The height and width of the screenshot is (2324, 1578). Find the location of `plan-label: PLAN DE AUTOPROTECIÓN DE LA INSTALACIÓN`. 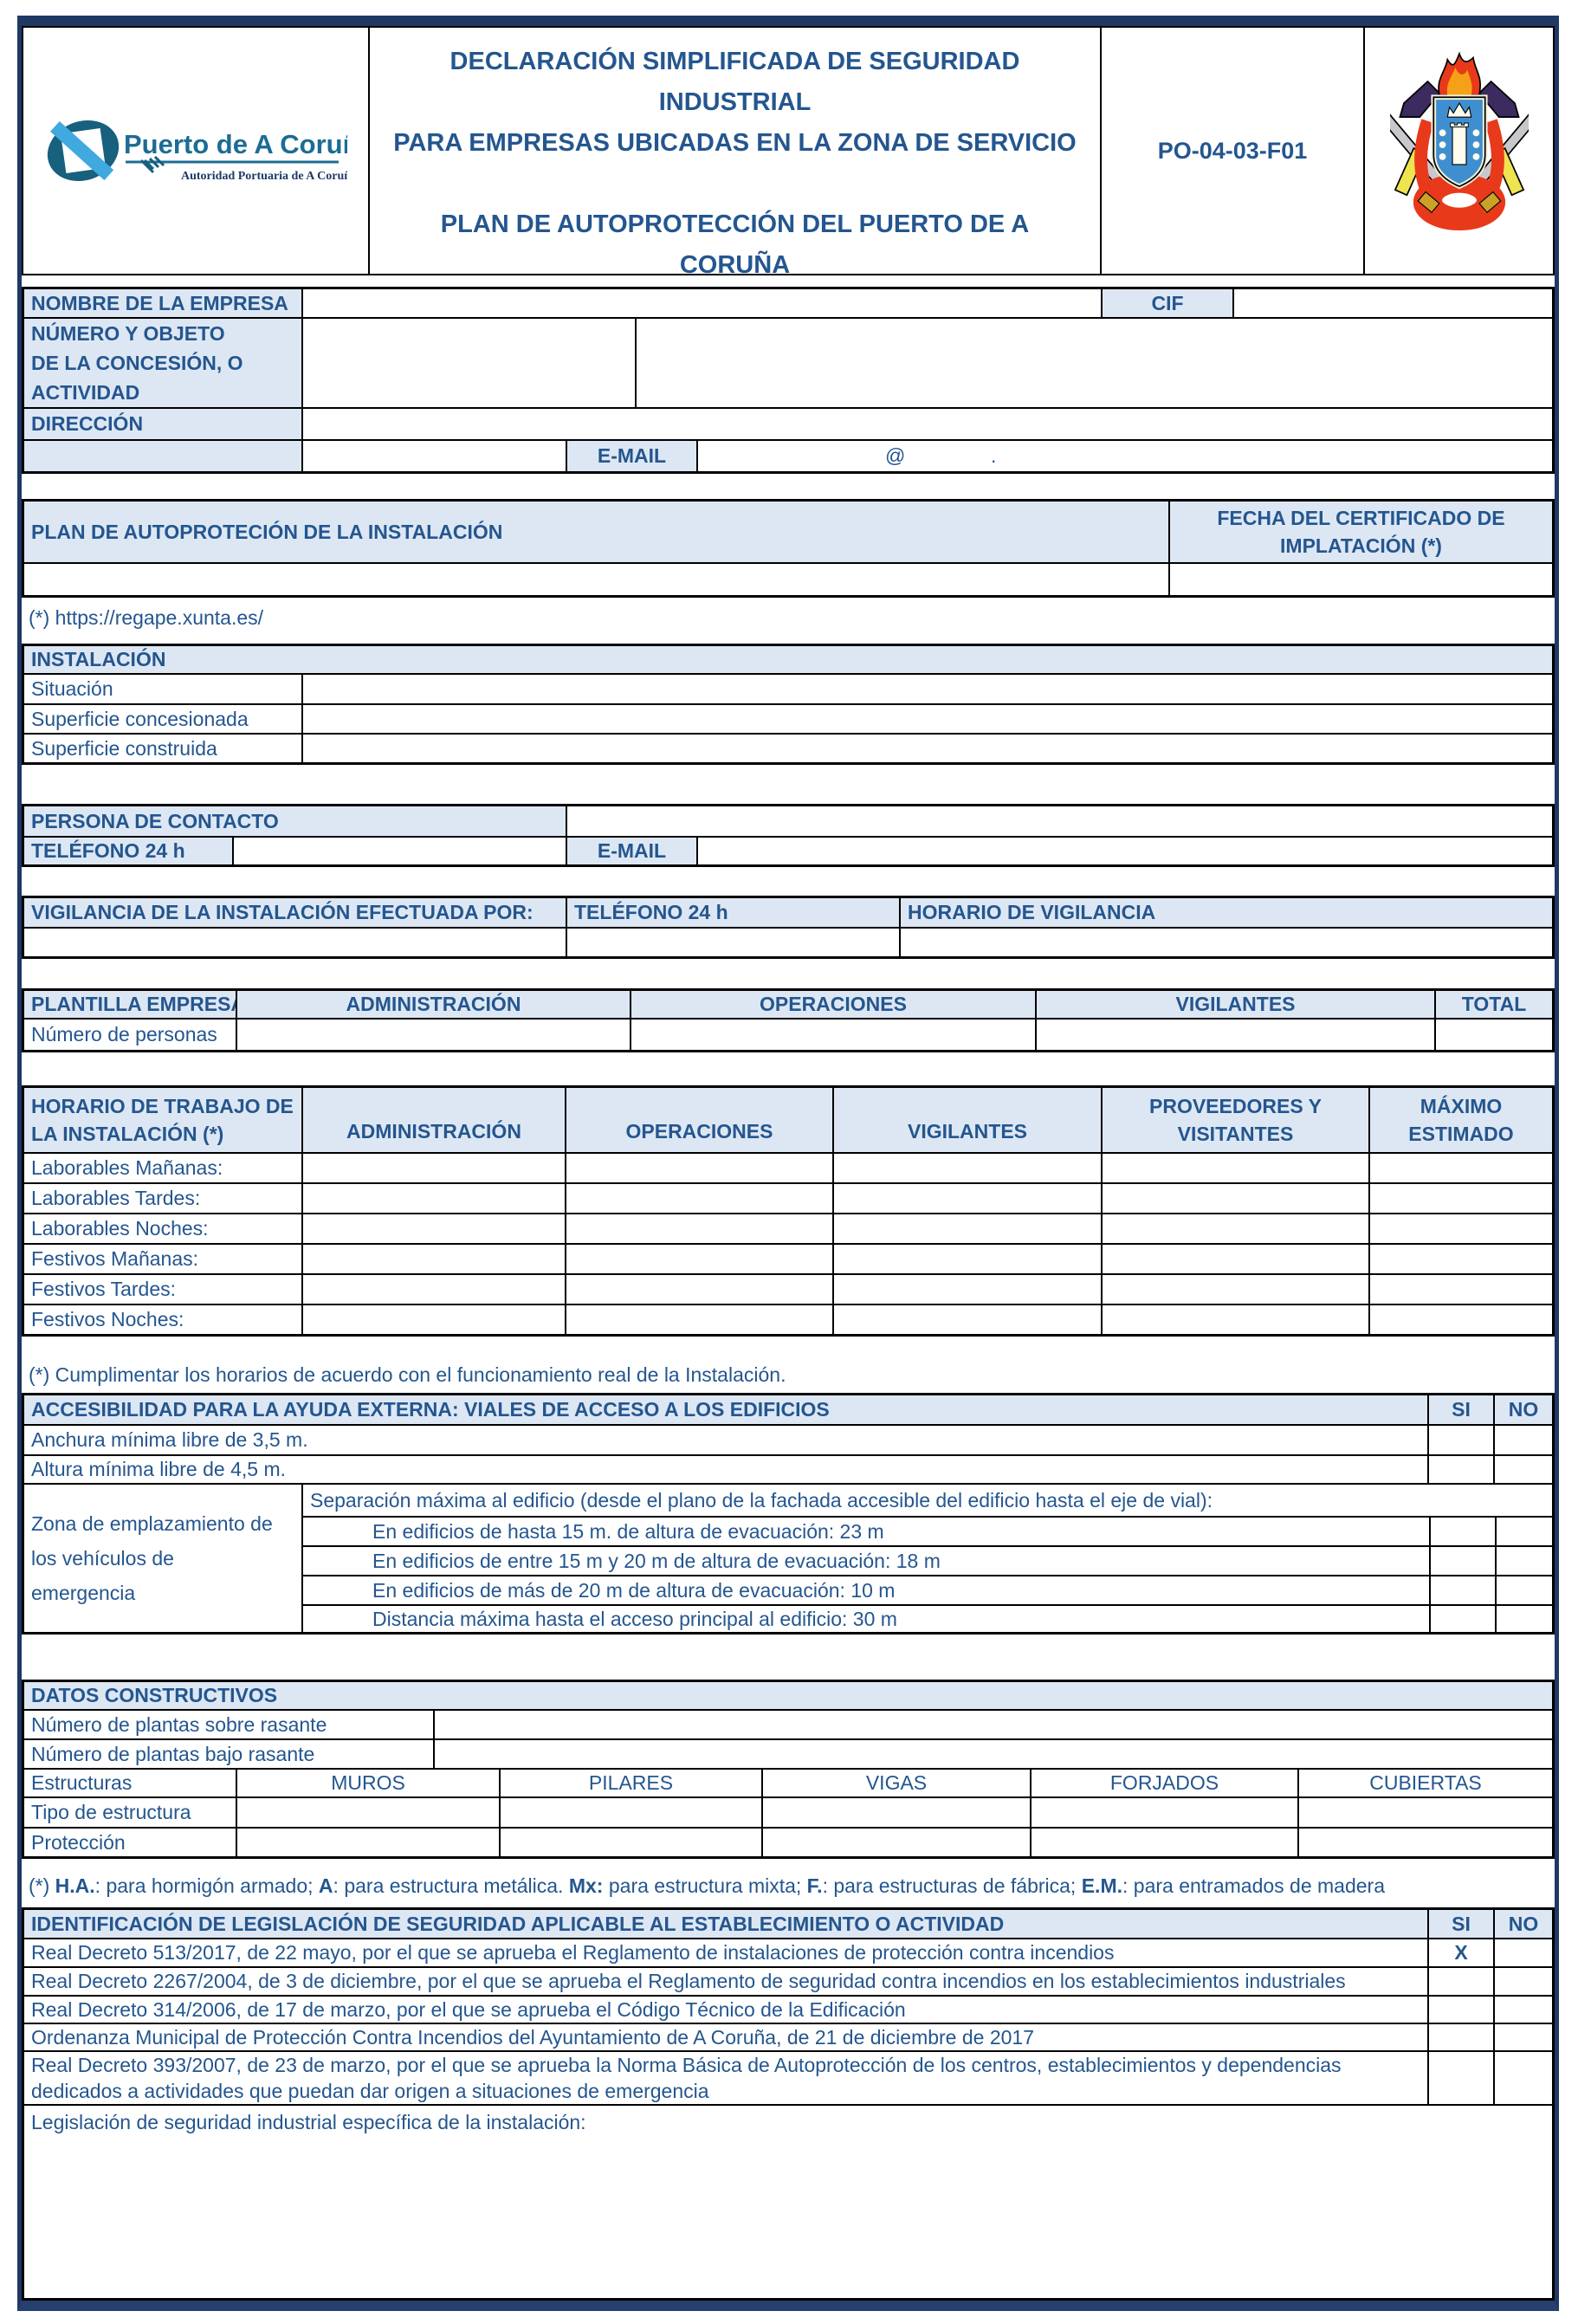

plan-label: PLAN DE AUTOPROTECIÓN DE LA INSTALACIÓN is located at coordinates (596, 532).